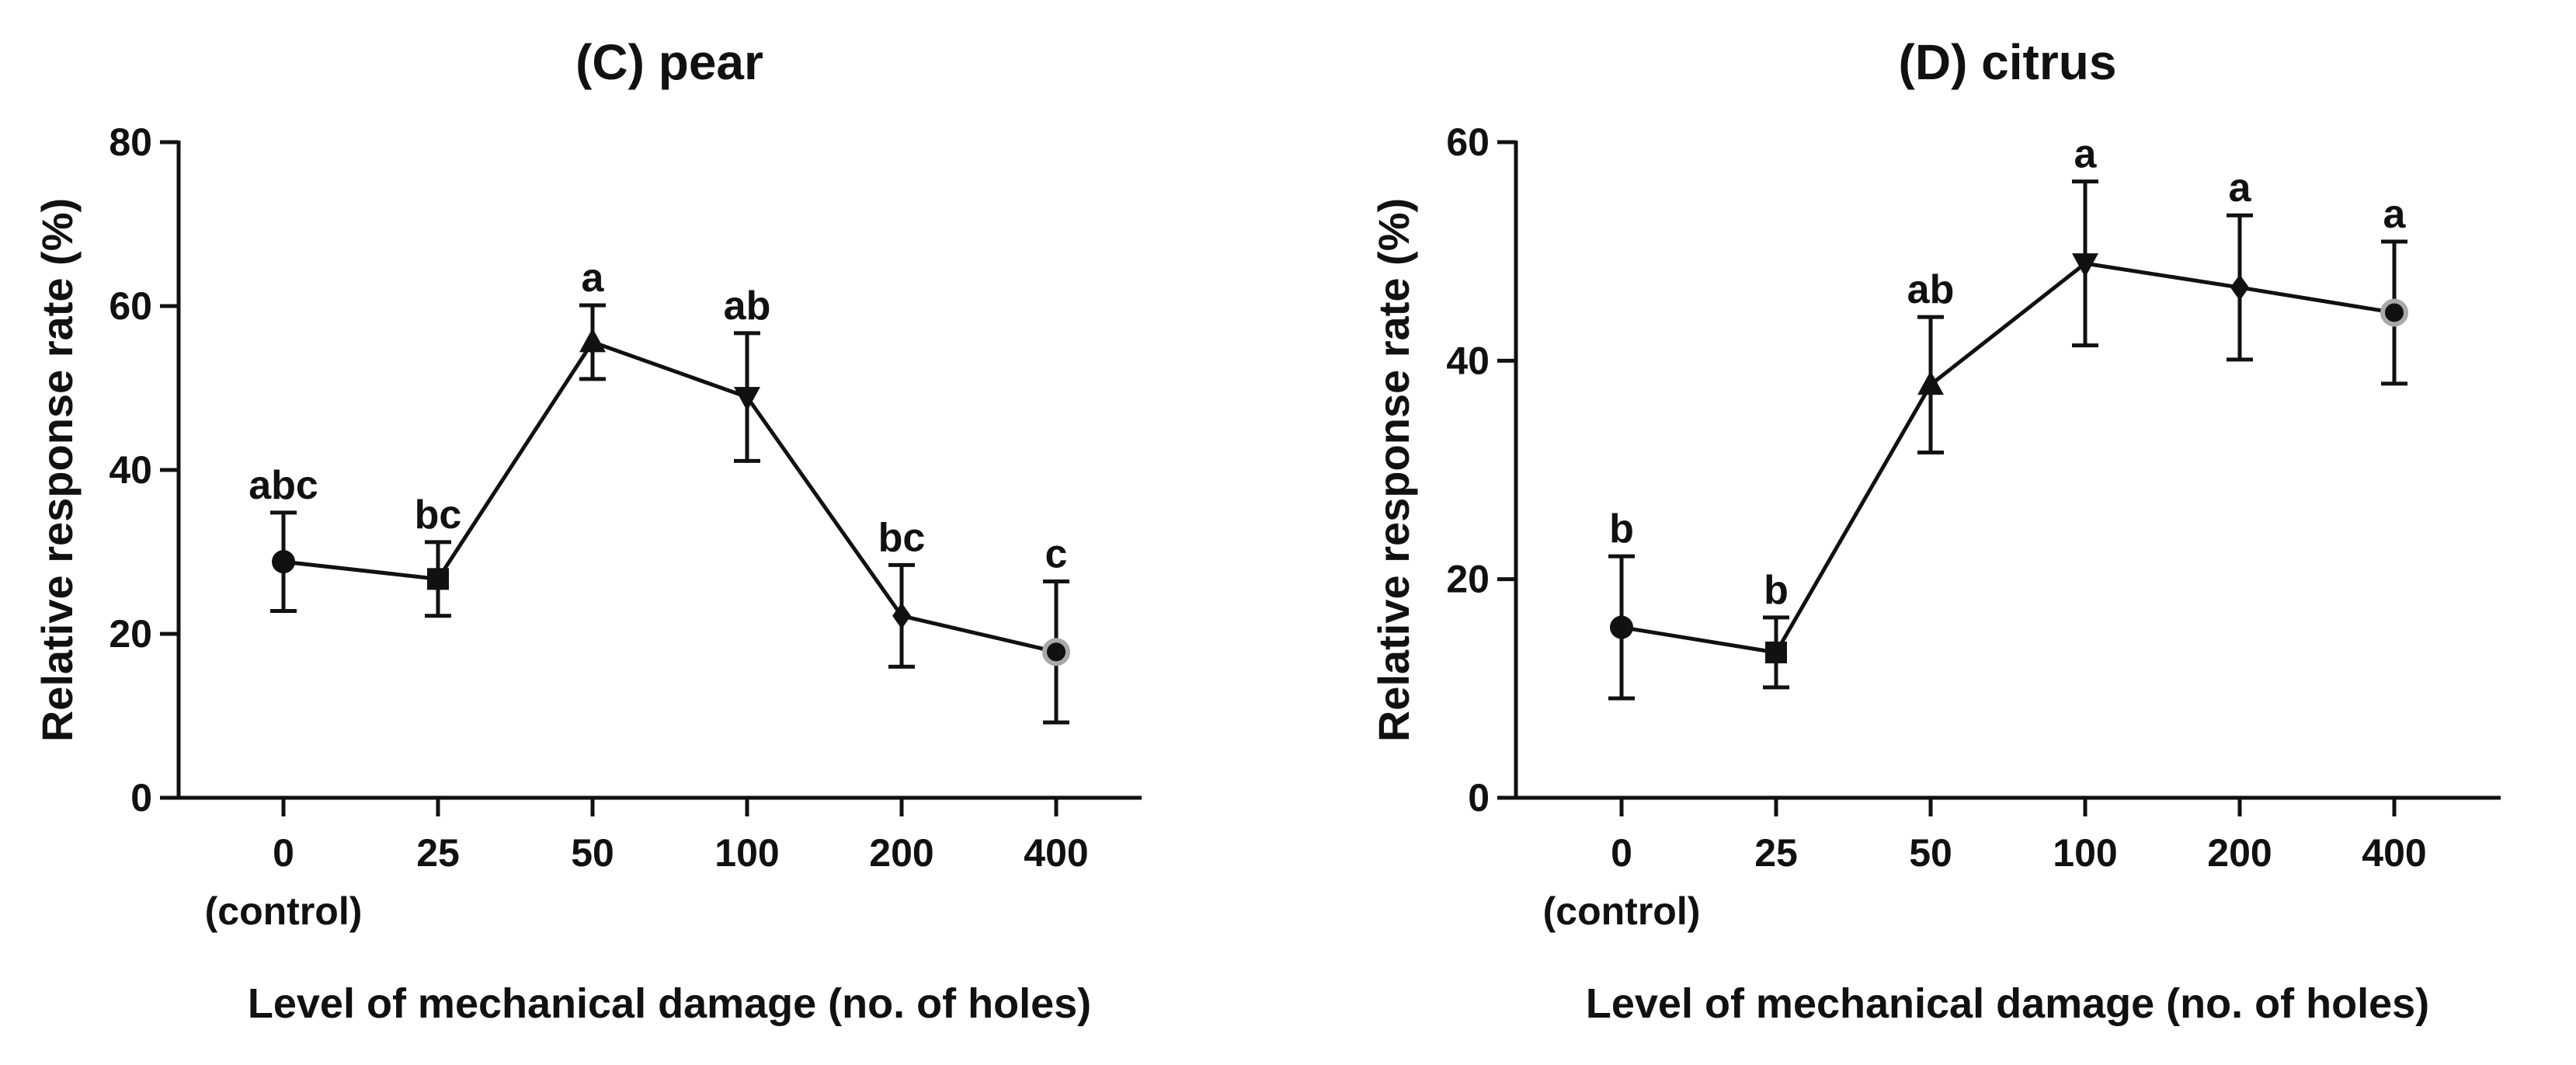 This screenshot has height=1065, width=2576. What do you see at coordinates (2008, 62) in the screenshot?
I see `chart-title: (D) citrus` at bounding box center [2008, 62].